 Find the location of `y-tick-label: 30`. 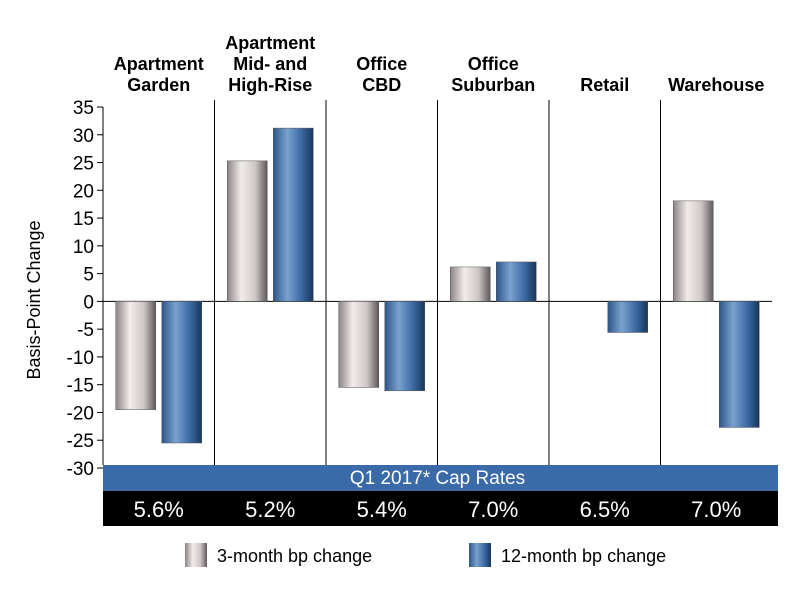

y-tick-label: 30 is located at coordinates (83, 136).